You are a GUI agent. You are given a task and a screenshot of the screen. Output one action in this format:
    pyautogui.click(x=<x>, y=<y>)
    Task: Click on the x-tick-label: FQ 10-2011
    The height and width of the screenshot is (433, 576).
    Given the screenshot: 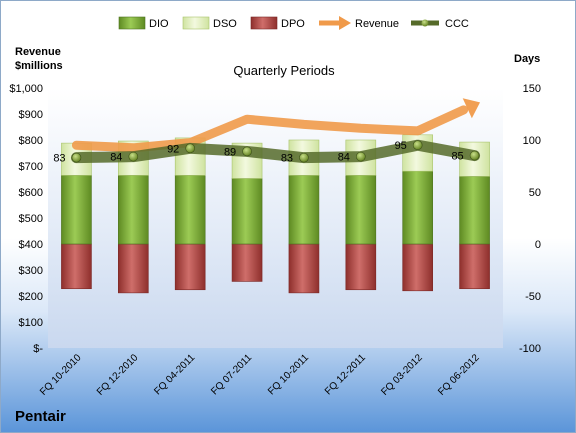 What is the action you would take?
    pyautogui.click(x=288, y=374)
    